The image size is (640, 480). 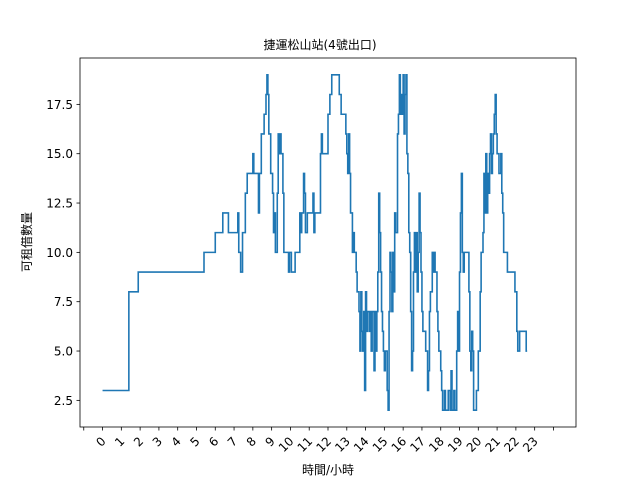 What do you see at coordinates (59, 105) in the screenshot?
I see `y-tick-label: 17.5` at bounding box center [59, 105].